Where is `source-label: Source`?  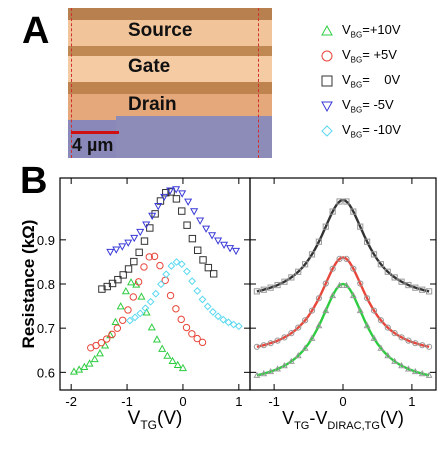 source-label: Source is located at coordinates (160, 30).